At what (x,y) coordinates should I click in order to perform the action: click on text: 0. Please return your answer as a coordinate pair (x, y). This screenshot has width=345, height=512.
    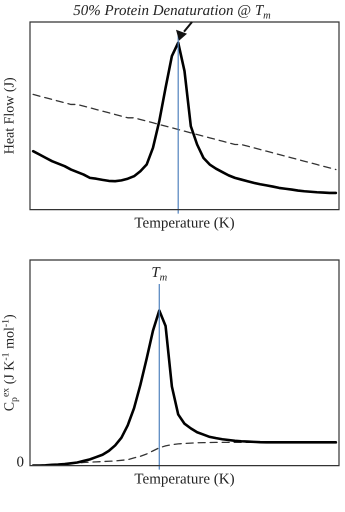
    Looking at the image, I should click on (20, 462).